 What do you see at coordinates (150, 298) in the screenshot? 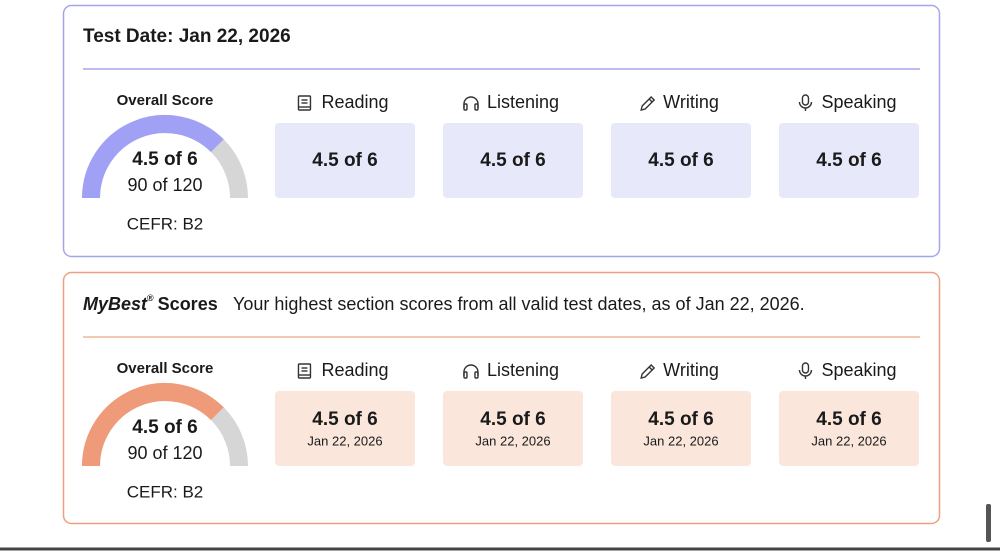
I see `trademark: ®` at bounding box center [150, 298].